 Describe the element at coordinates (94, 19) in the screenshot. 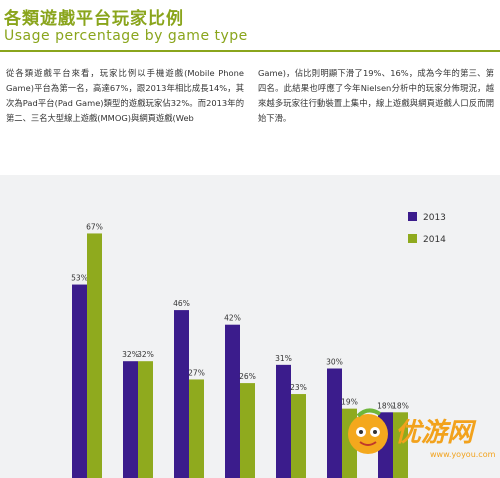

I see `page-title: 各類遊戲平台玩家比例` at that location.